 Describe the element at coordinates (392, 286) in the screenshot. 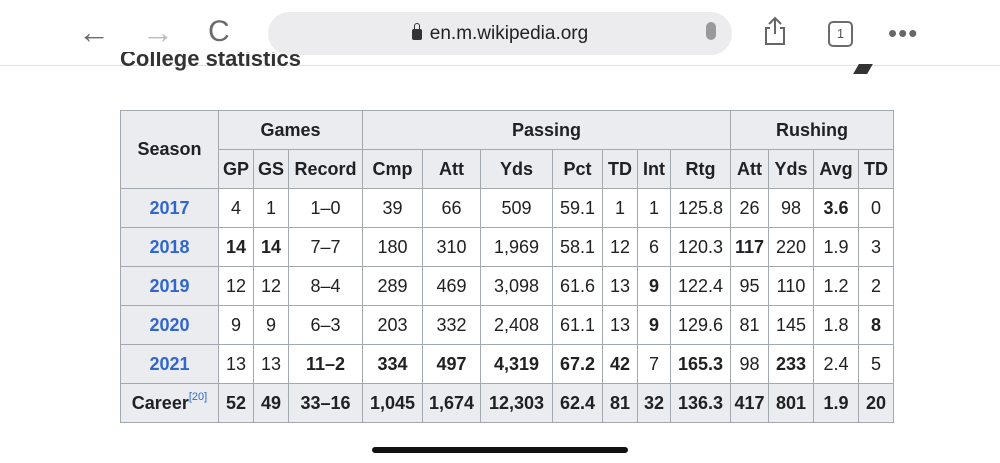

I see `table-cell: 289` at that location.